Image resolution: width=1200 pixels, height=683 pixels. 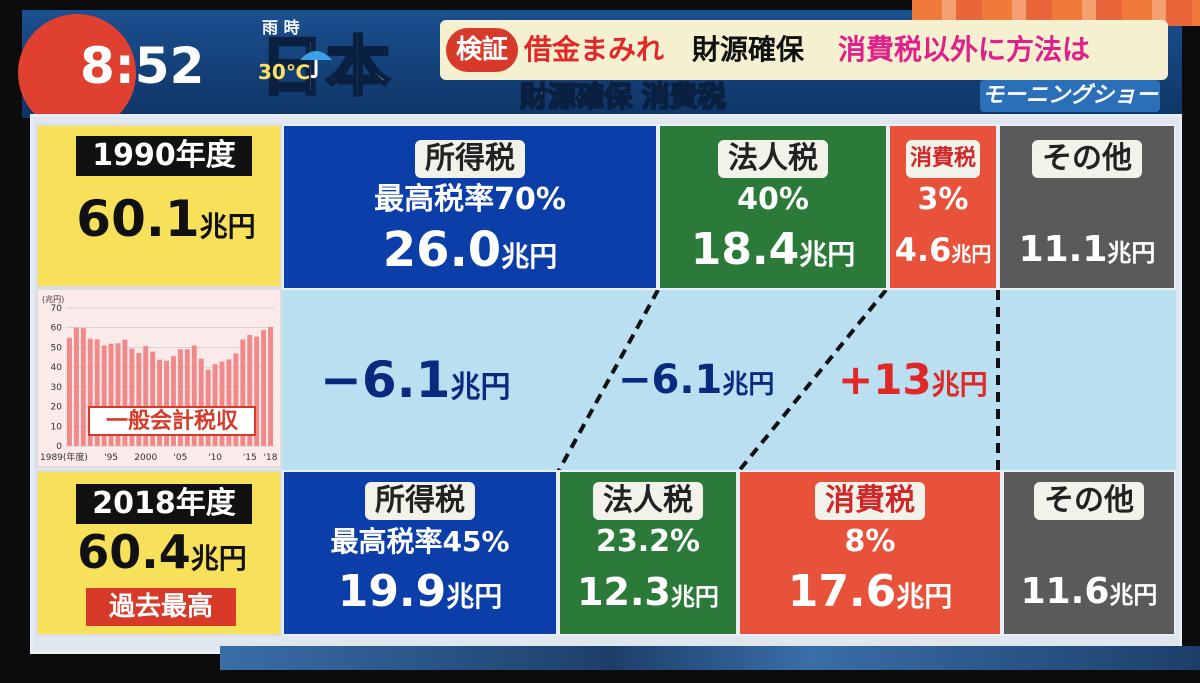 What do you see at coordinates (281, 27) in the screenshot?
I see `weather-label: 雨 時` at bounding box center [281, 27].